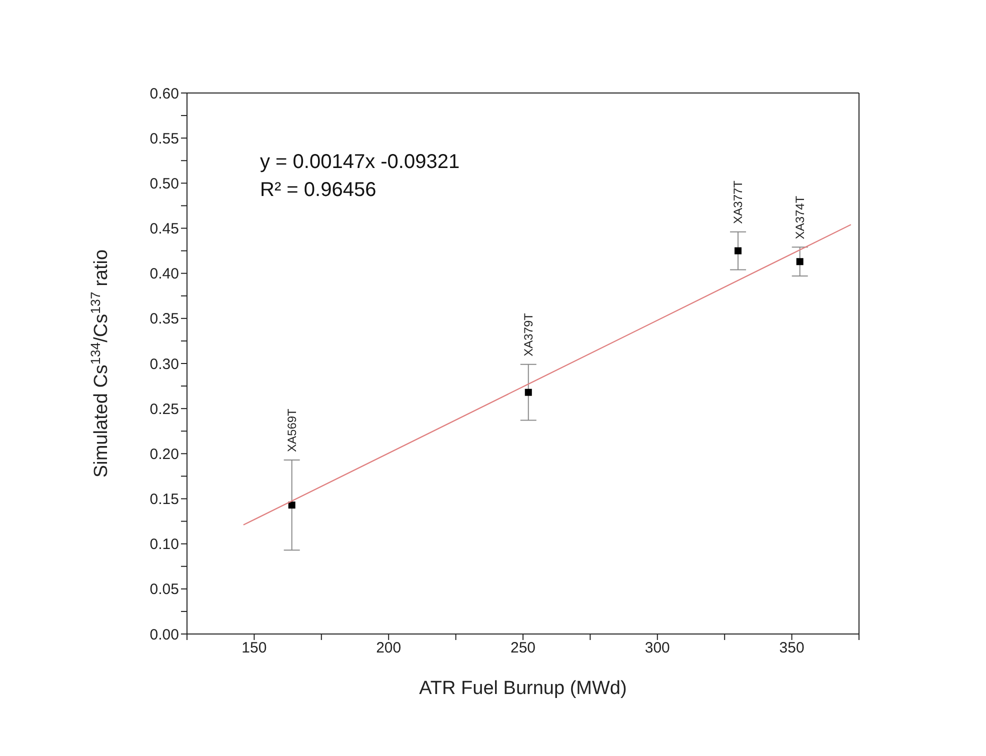 Image resolution: width=986 pixels, height=756 pixels. What do you see at coordinates (164, 183) in the screenshot?
I see `y-tick-label: 0.50` at bounding box center [164, 183].